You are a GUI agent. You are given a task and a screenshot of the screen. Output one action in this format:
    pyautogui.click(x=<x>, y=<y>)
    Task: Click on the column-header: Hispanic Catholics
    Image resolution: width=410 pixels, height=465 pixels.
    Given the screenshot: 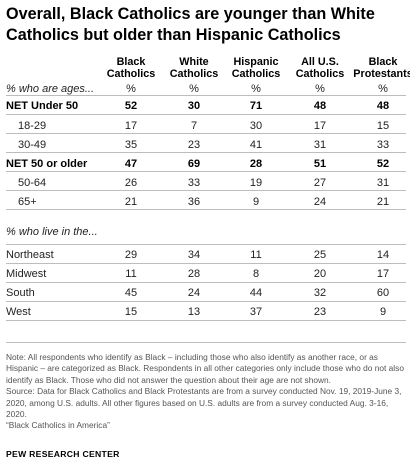 What is the action you would take?
    pyautogui.click(x=256, y=68)
    